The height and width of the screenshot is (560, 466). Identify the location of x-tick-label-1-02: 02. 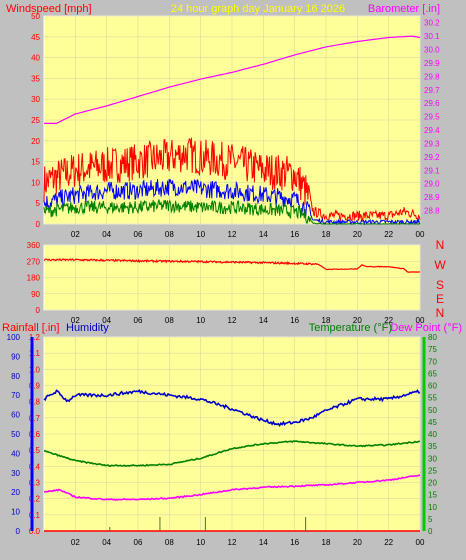
(75, 320).